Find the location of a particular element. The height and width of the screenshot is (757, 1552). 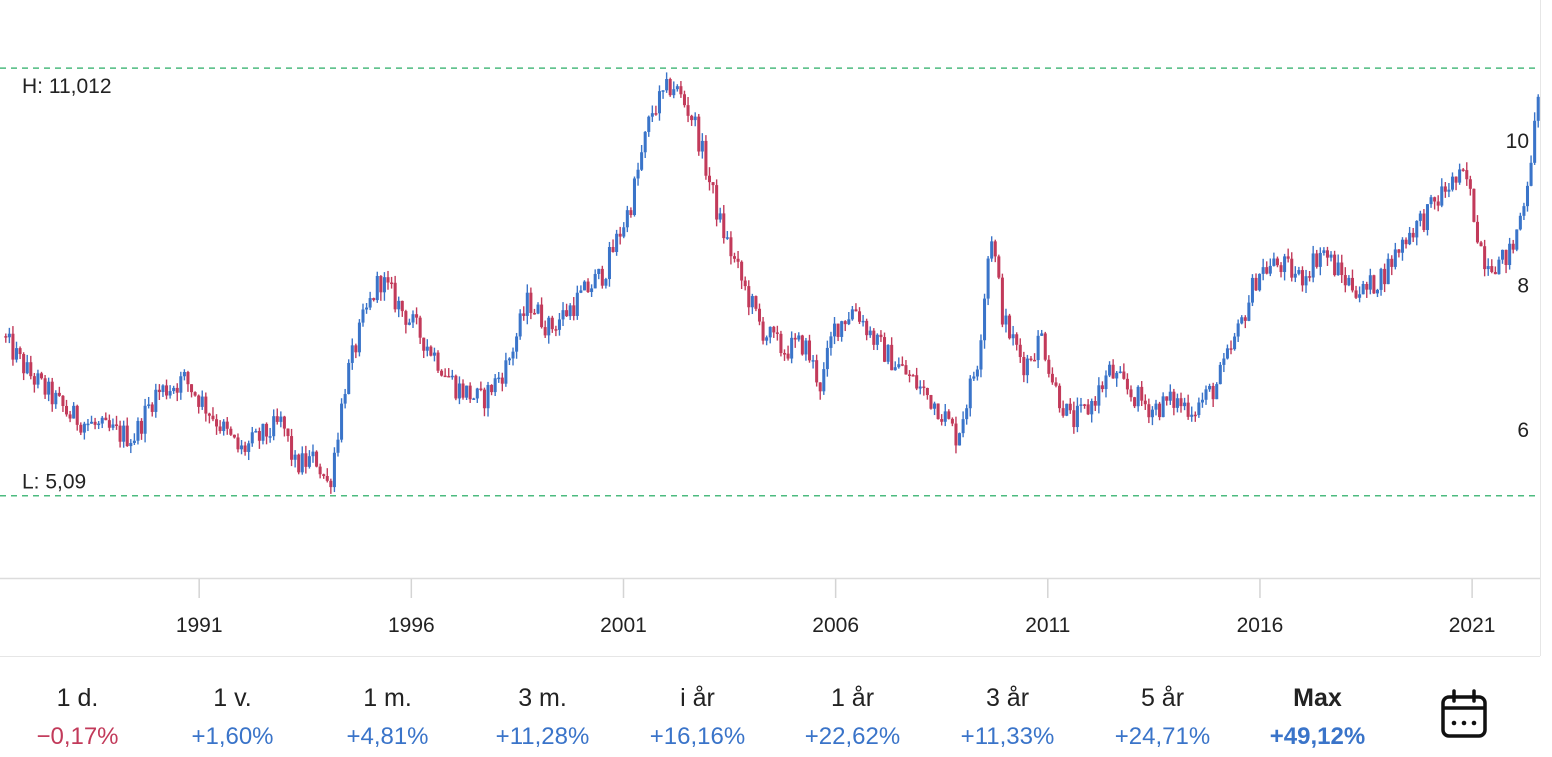

period-5y: 5 år +24,71% is located at coordinates (1162, 707).